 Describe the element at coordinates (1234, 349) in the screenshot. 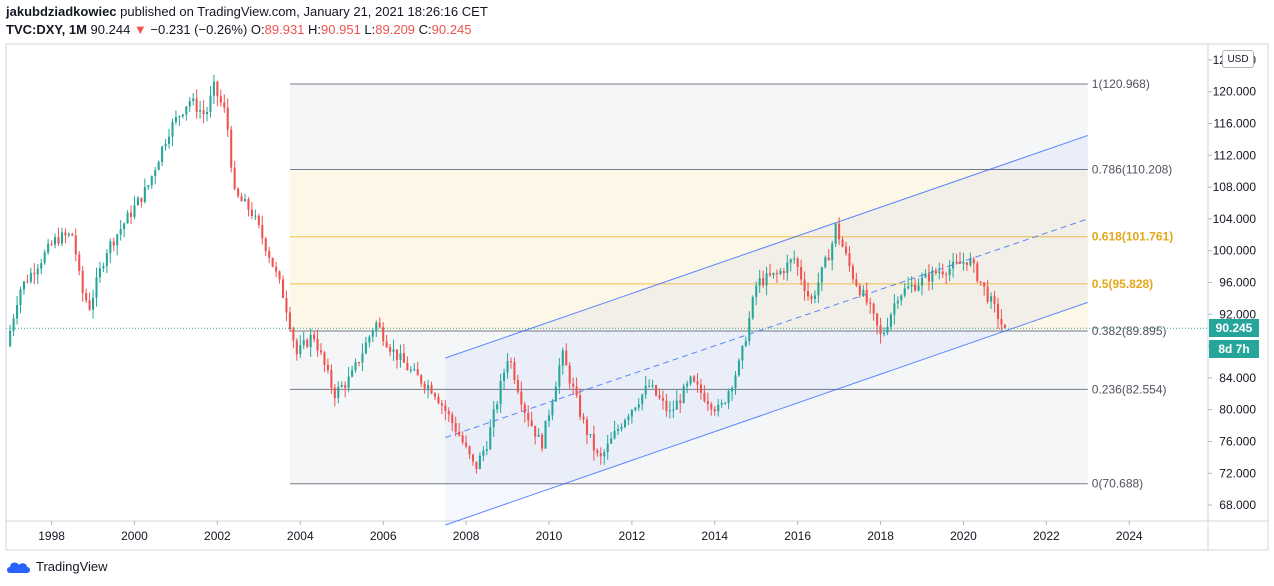

I see `bar-countdown-tag: 8d 7h` at that location.